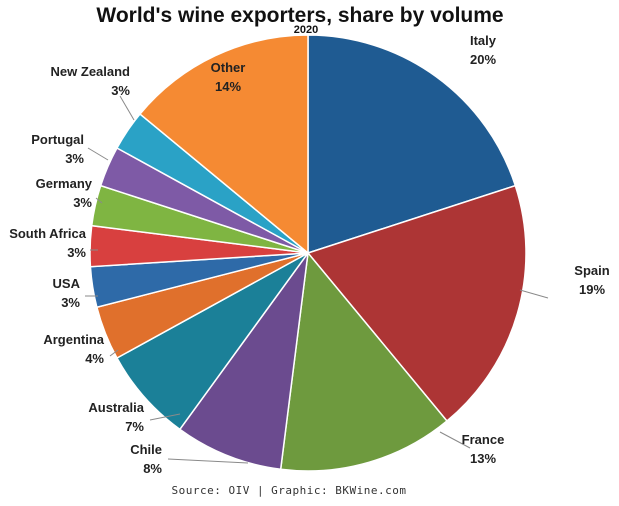  What do you see at coordinates (146, 449) in the screenshot?
I see `slice-label-chile: Chile` at bounding box center [146, 449].